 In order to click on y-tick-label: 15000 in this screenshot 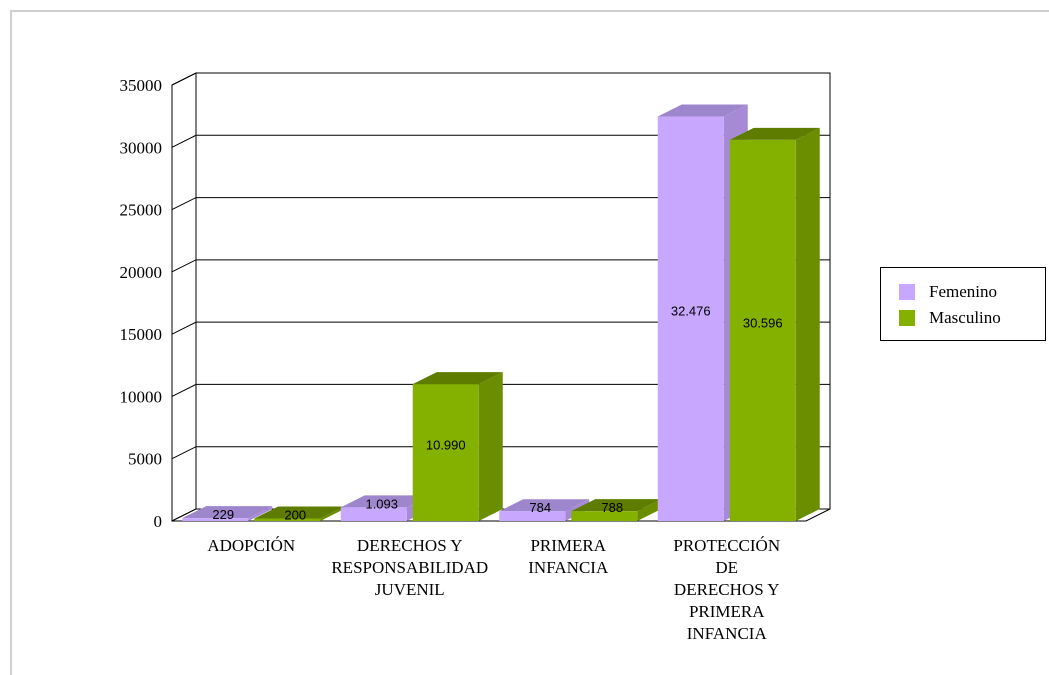, I will do `click(141, 334)`.